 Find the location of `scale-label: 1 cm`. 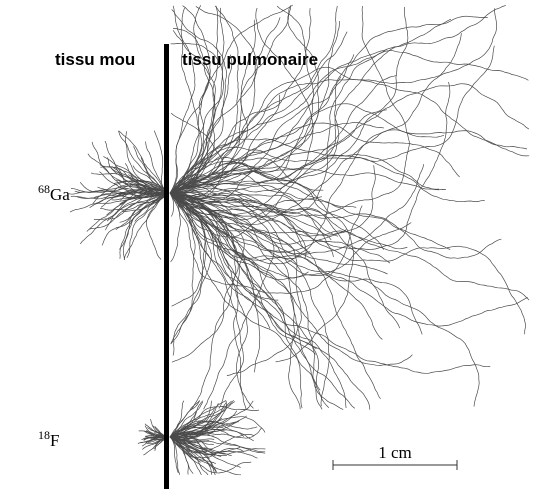

scale-label: 1 cm is located at coordinates (395, 452).